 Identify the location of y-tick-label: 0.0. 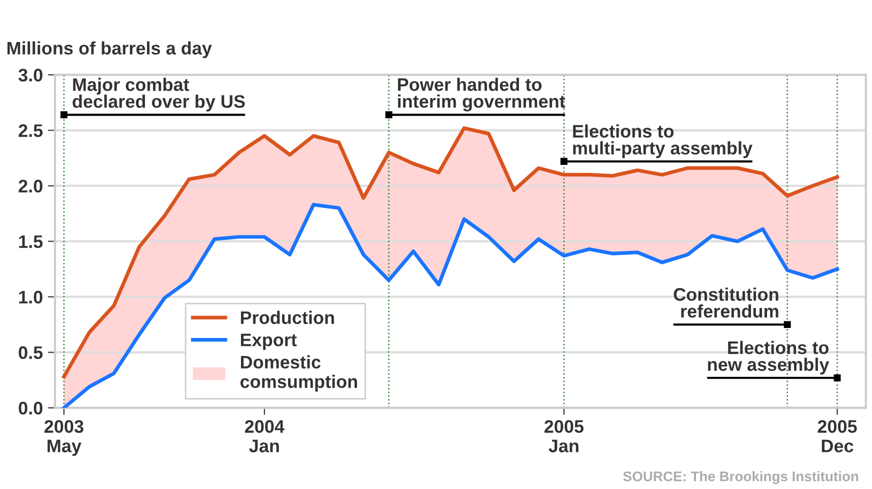
(30, 408).